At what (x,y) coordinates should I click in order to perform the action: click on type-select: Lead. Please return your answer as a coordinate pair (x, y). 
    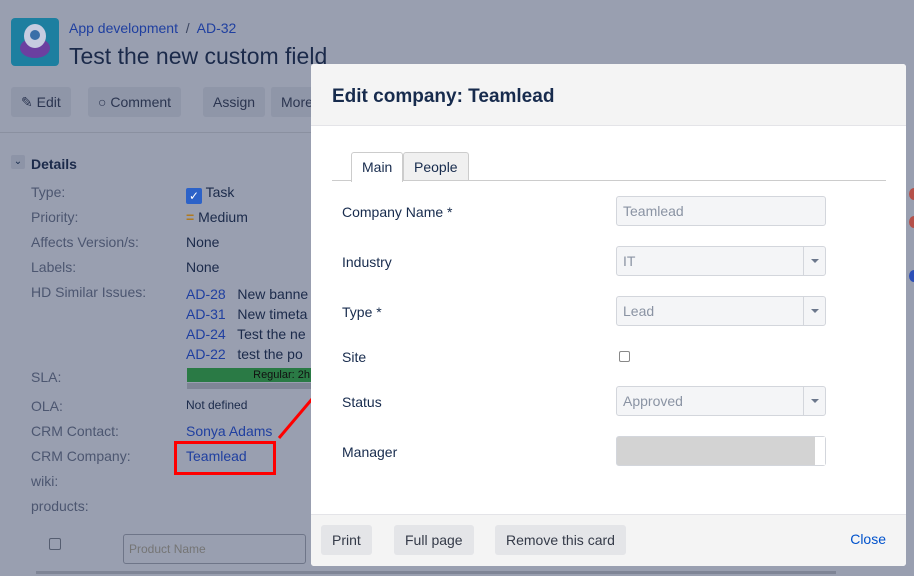
    Looking at the image, I should click on (721, 311).